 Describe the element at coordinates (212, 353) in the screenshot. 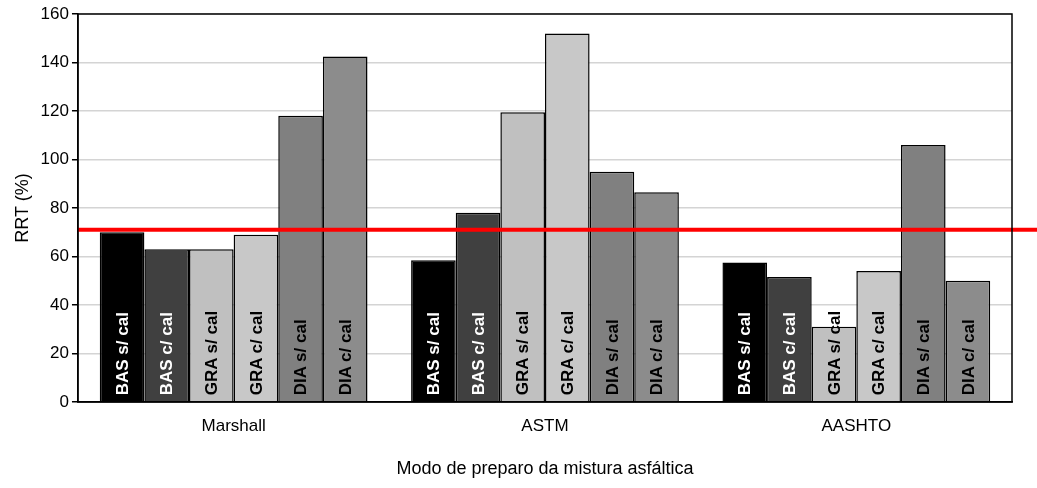

I see `series-label: GRA s/ cal` at that location.